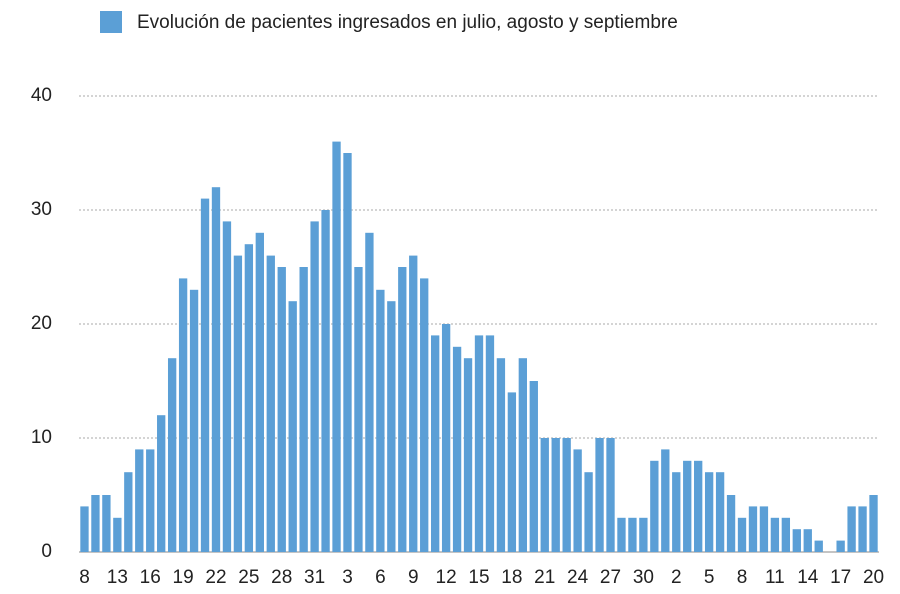 This screenshot has width=900, height=594. What do you see at coordinates (775, 577) in the screenshot?
I see `x-tick-label: 11` at bounding box center [775, 577].